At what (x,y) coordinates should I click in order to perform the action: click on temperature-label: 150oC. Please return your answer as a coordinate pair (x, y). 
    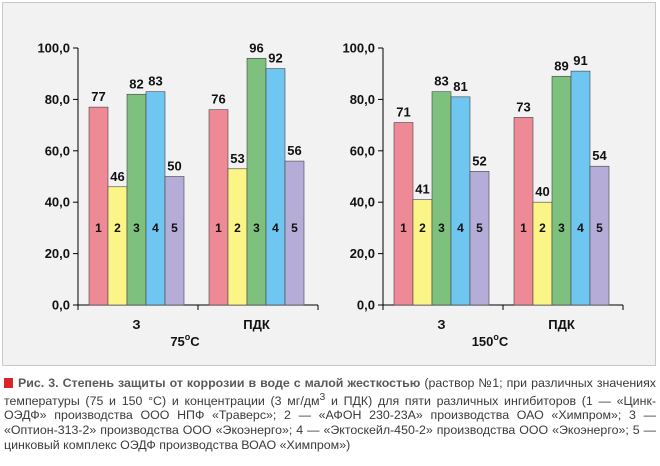
    Looking at the image, I should click on (490, 340).